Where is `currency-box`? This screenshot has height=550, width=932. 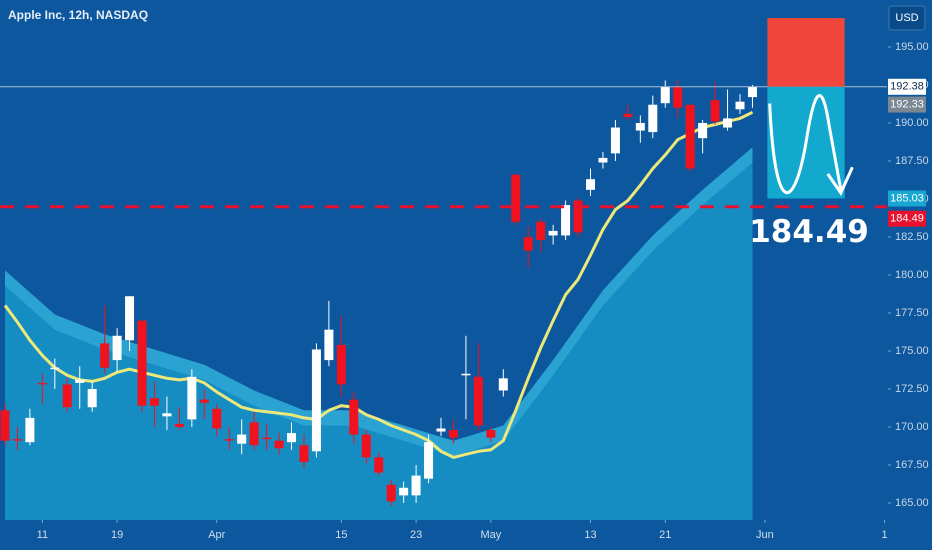 currency-box is located at coordinates (907, 18).